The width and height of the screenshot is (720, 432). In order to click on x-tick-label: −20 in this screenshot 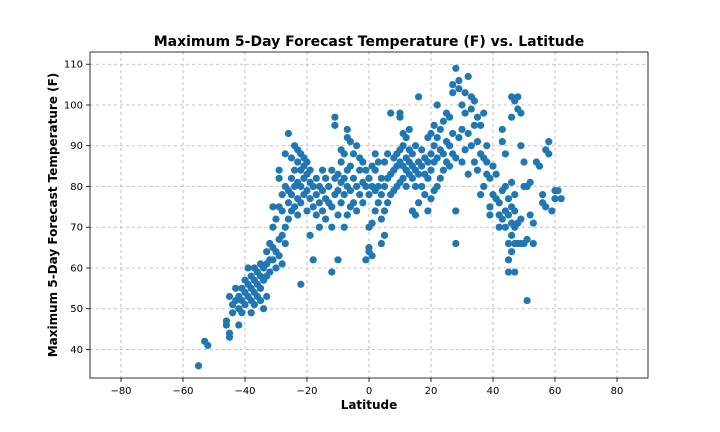, I will do `click(306, 391)`.